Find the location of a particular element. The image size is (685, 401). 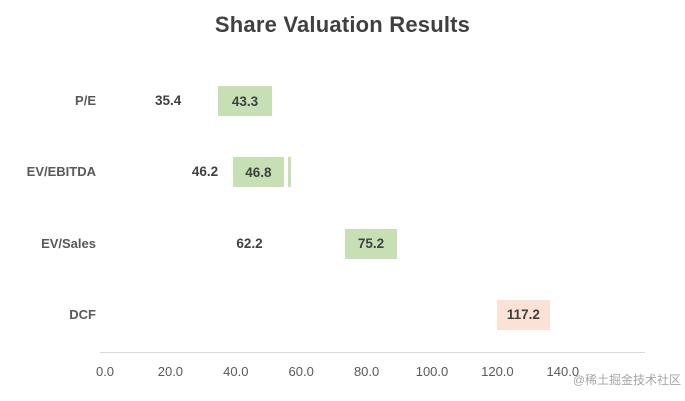

x-axis-tick-label: 20.0 is located at coordinates (170, 371).